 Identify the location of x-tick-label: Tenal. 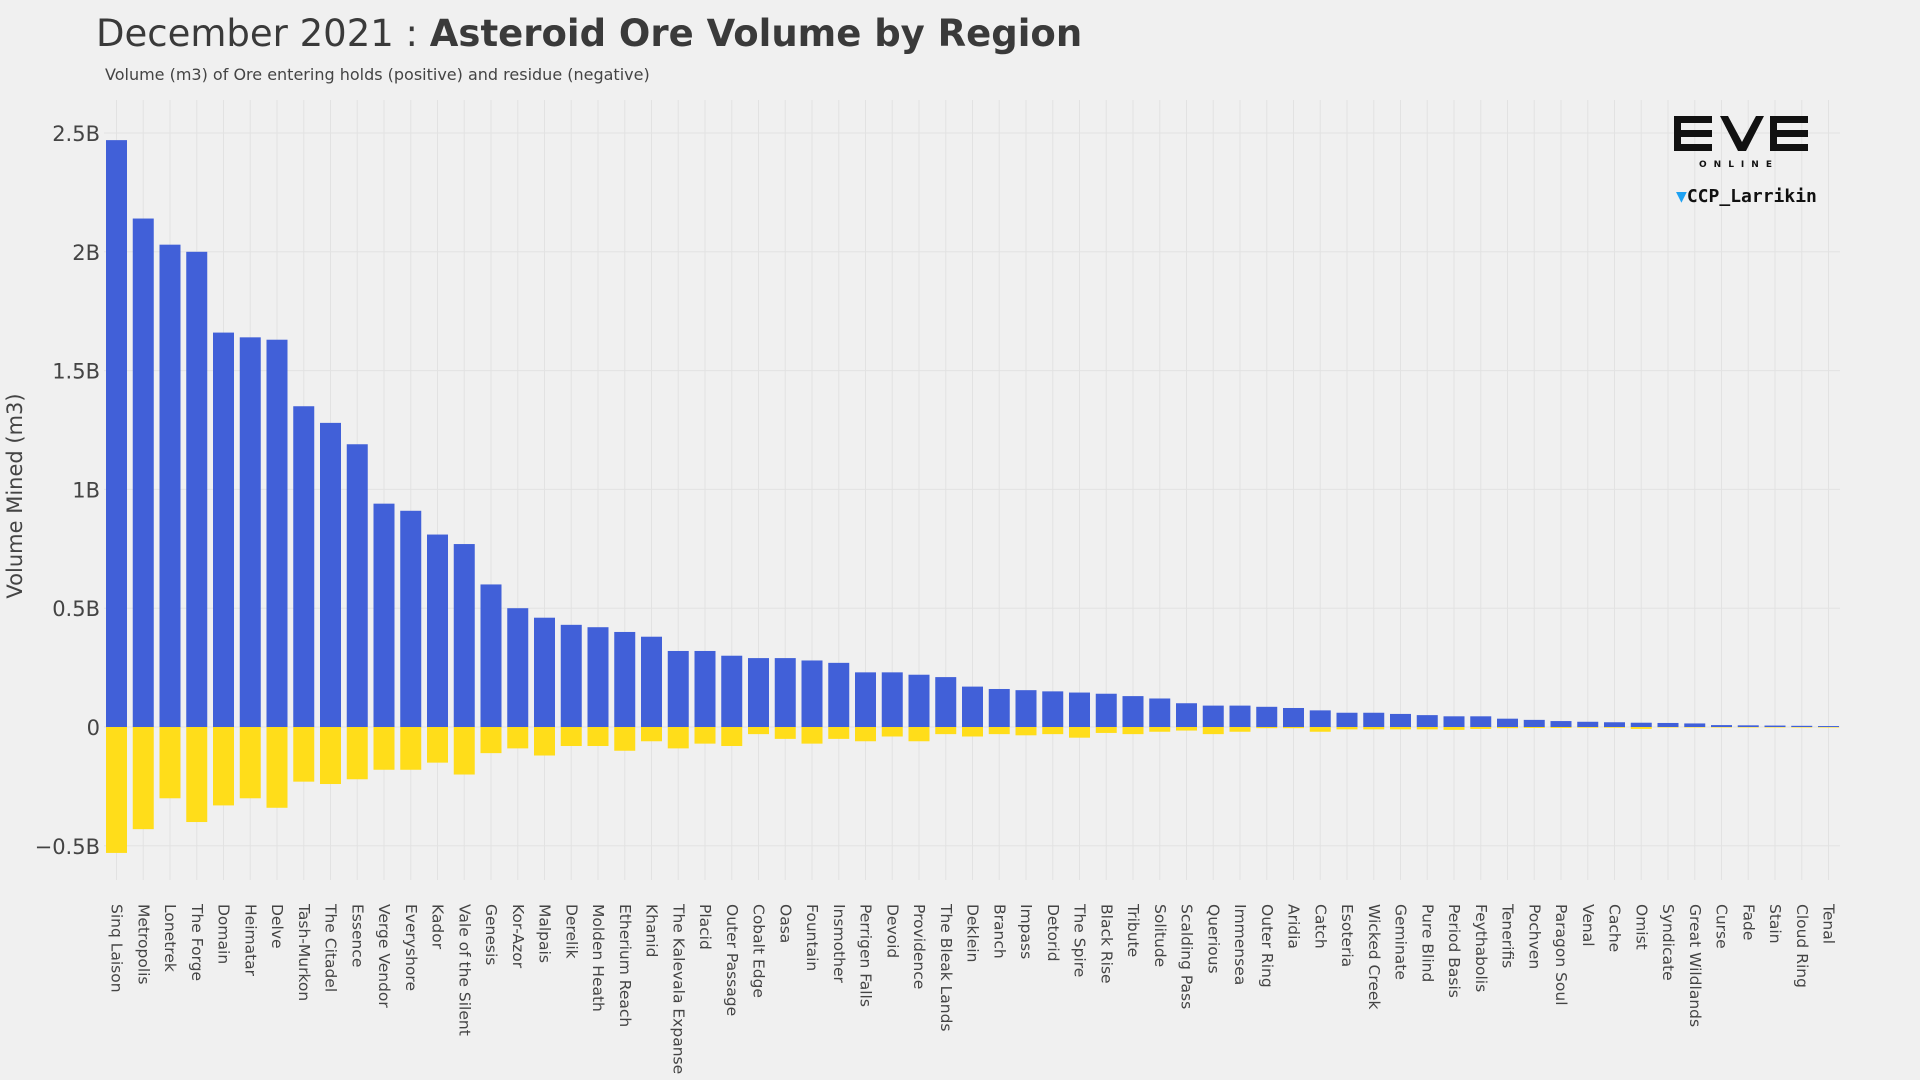
(1829, 923).